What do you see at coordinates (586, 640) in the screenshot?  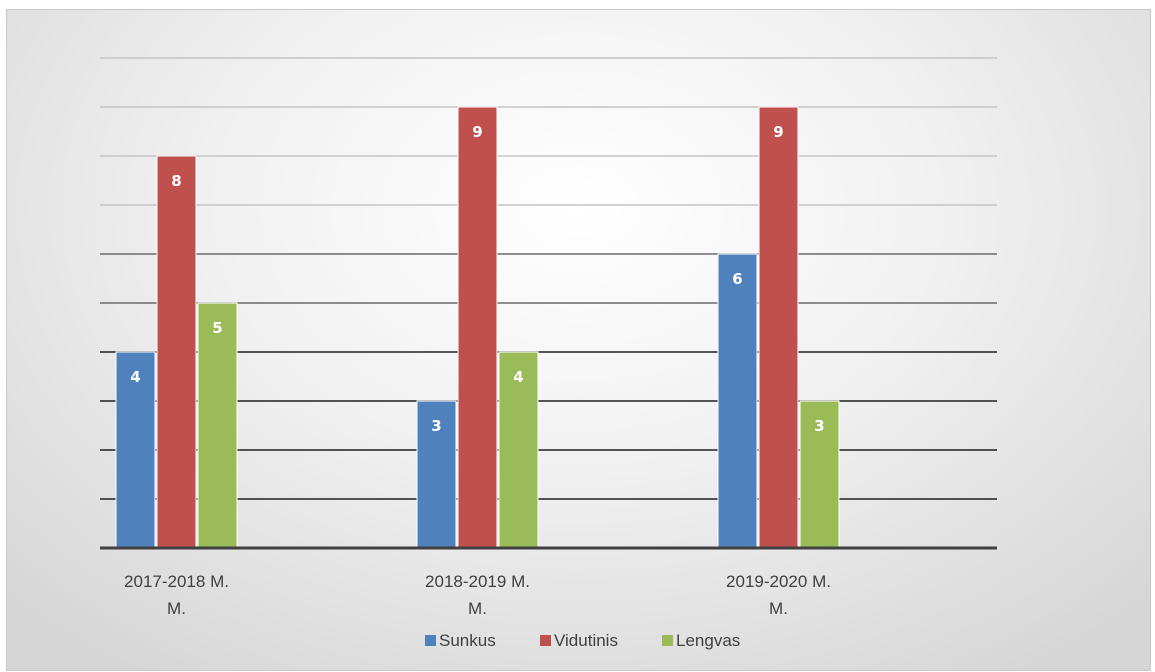 I see `legend-label-vidutinis: Vidutinis` at bounding box center [586, 640].